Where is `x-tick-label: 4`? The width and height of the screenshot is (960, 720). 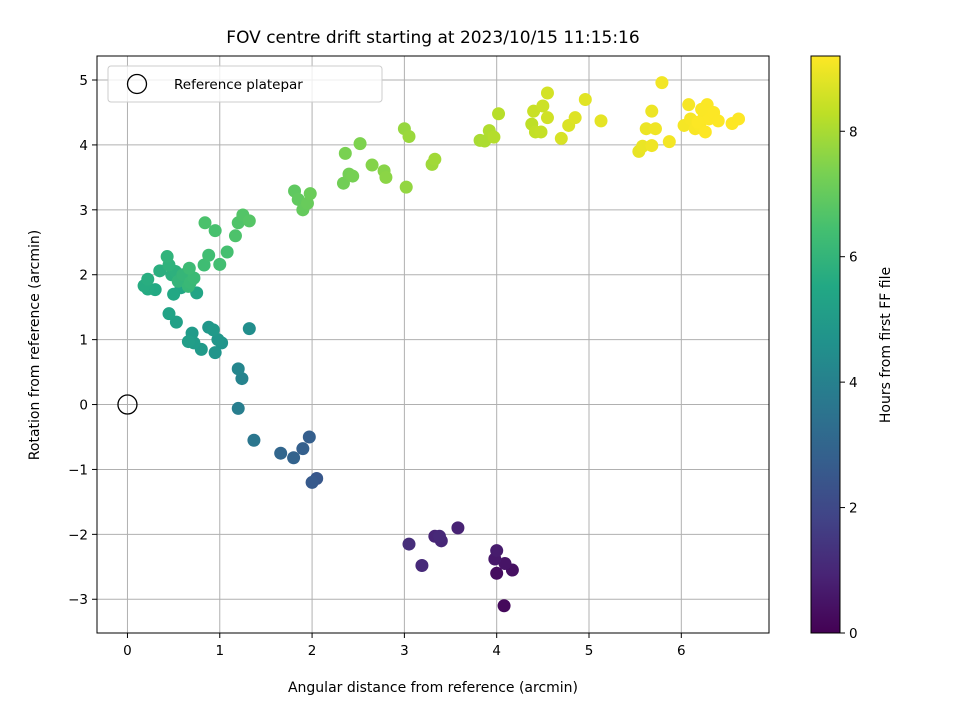 x-tick-label: 4 is located at coordinates (496, 651).